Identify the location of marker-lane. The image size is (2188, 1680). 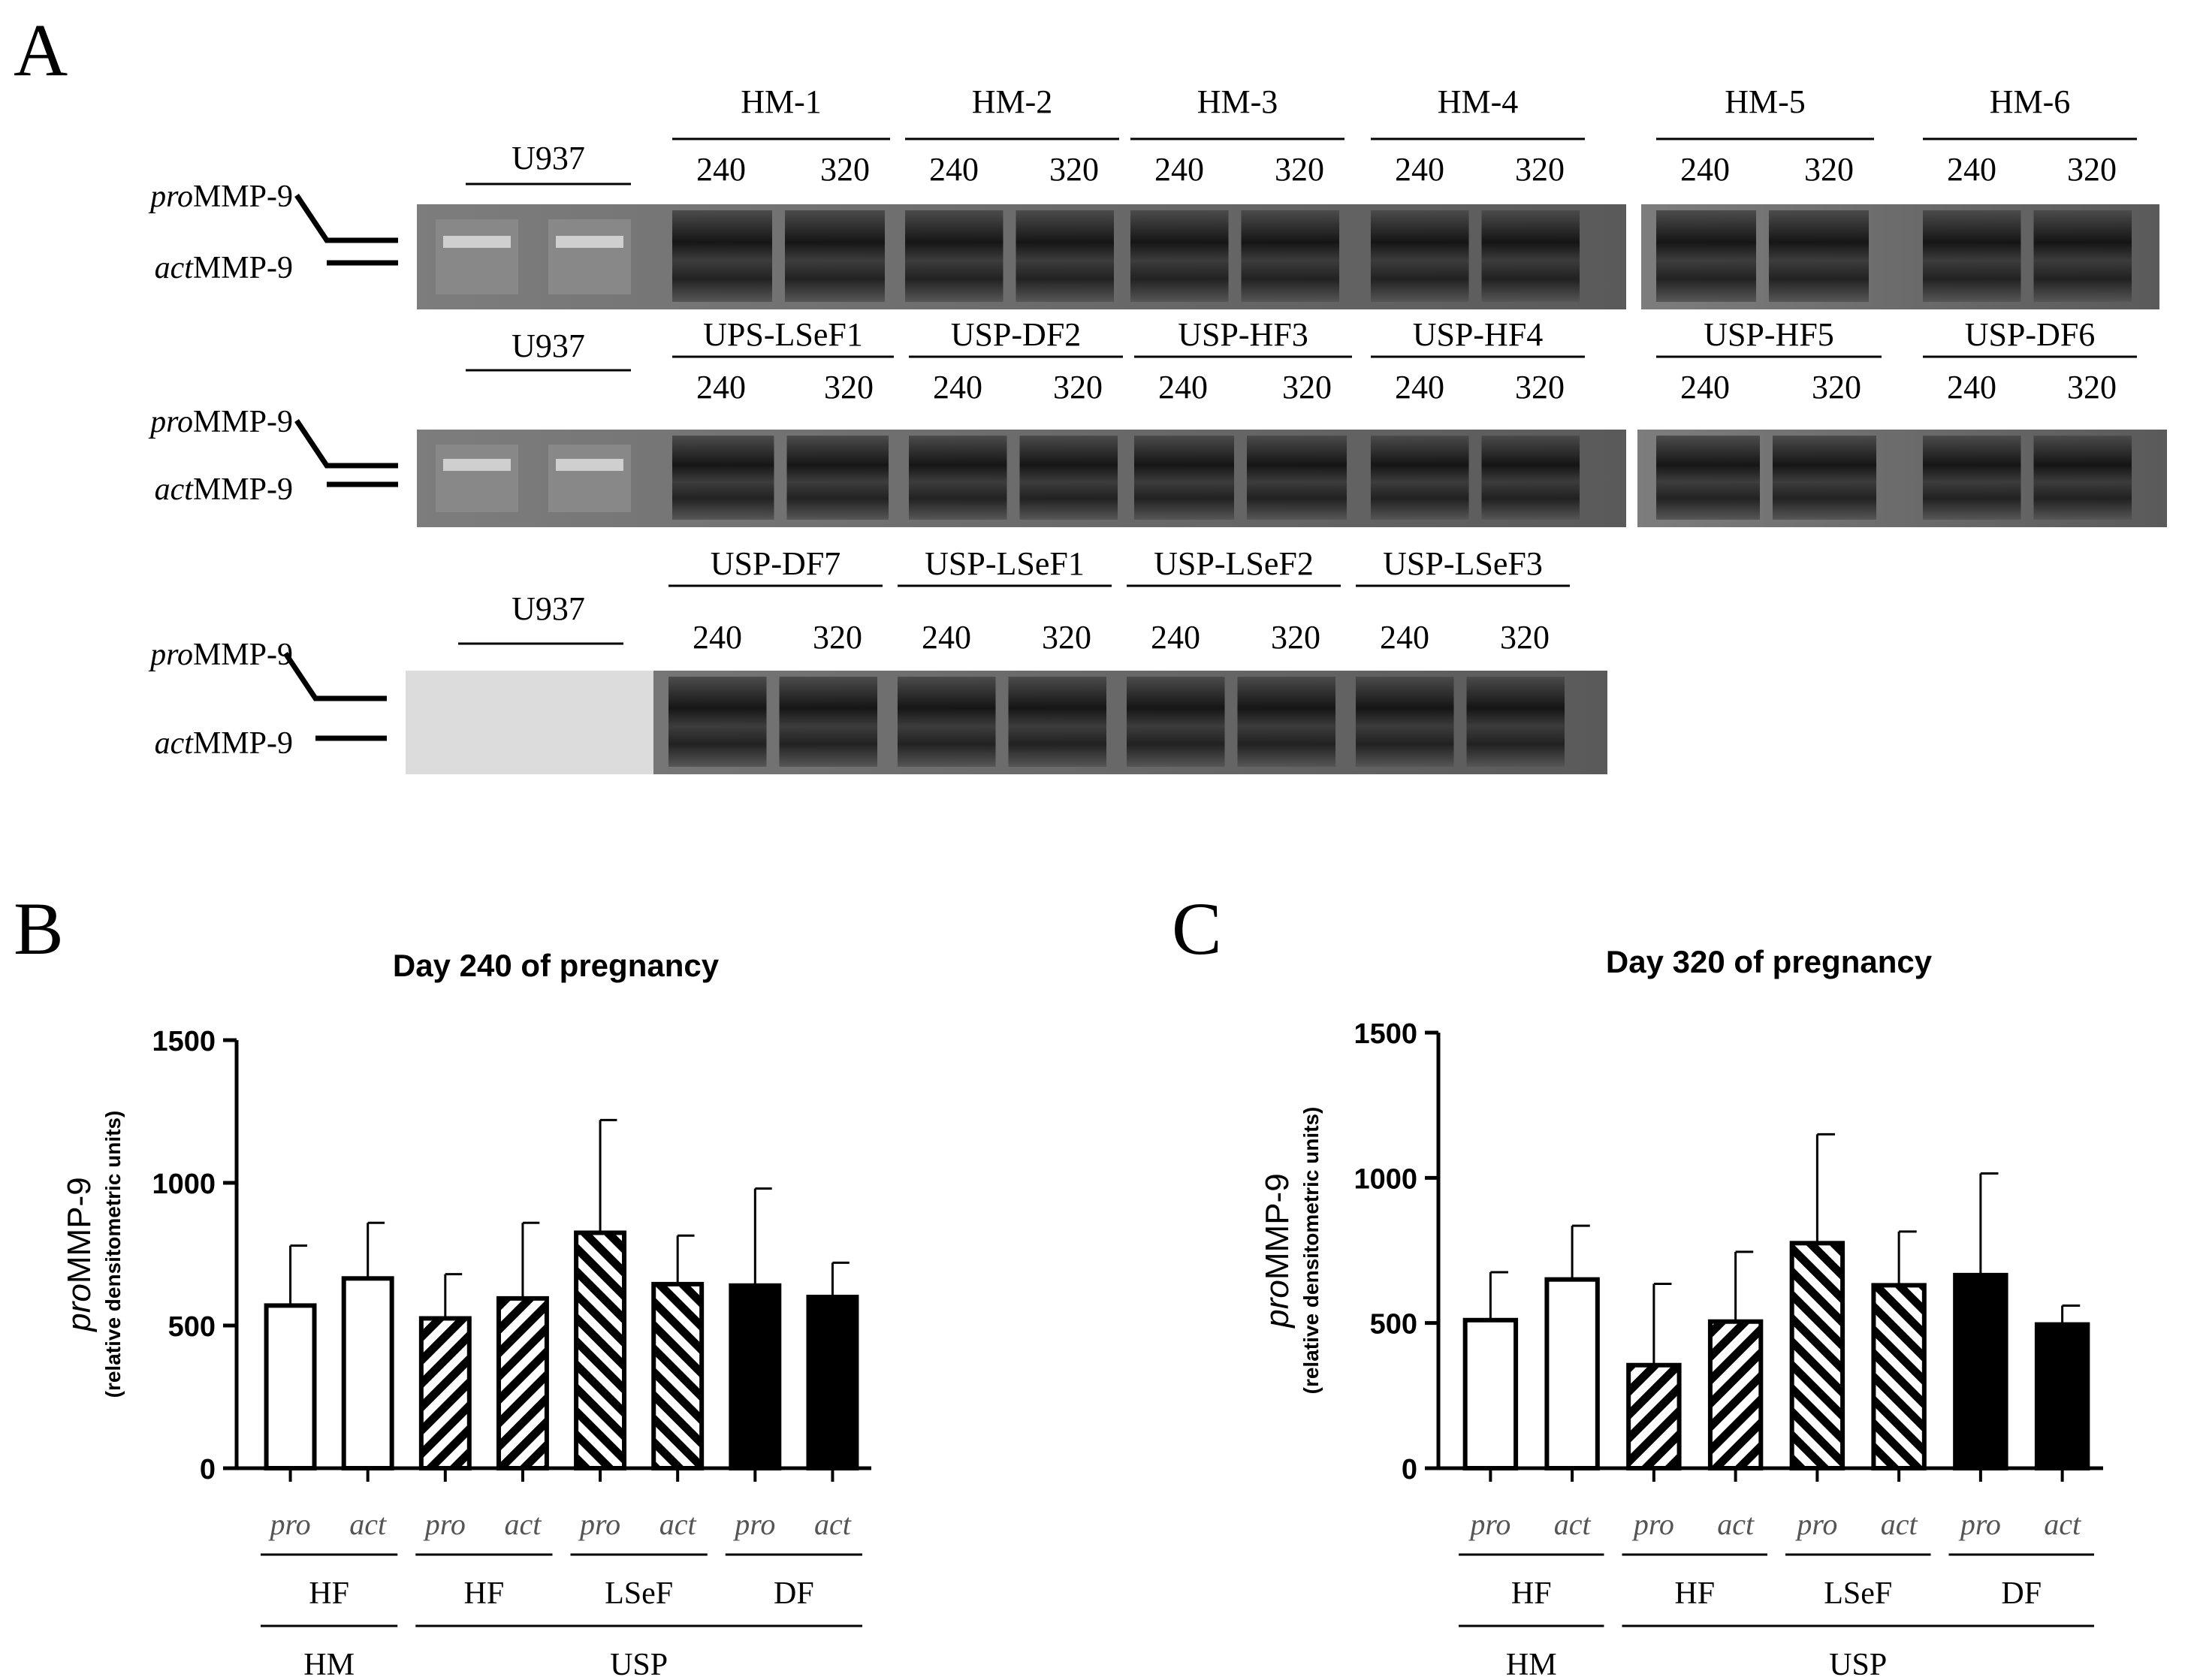
(477, 478).